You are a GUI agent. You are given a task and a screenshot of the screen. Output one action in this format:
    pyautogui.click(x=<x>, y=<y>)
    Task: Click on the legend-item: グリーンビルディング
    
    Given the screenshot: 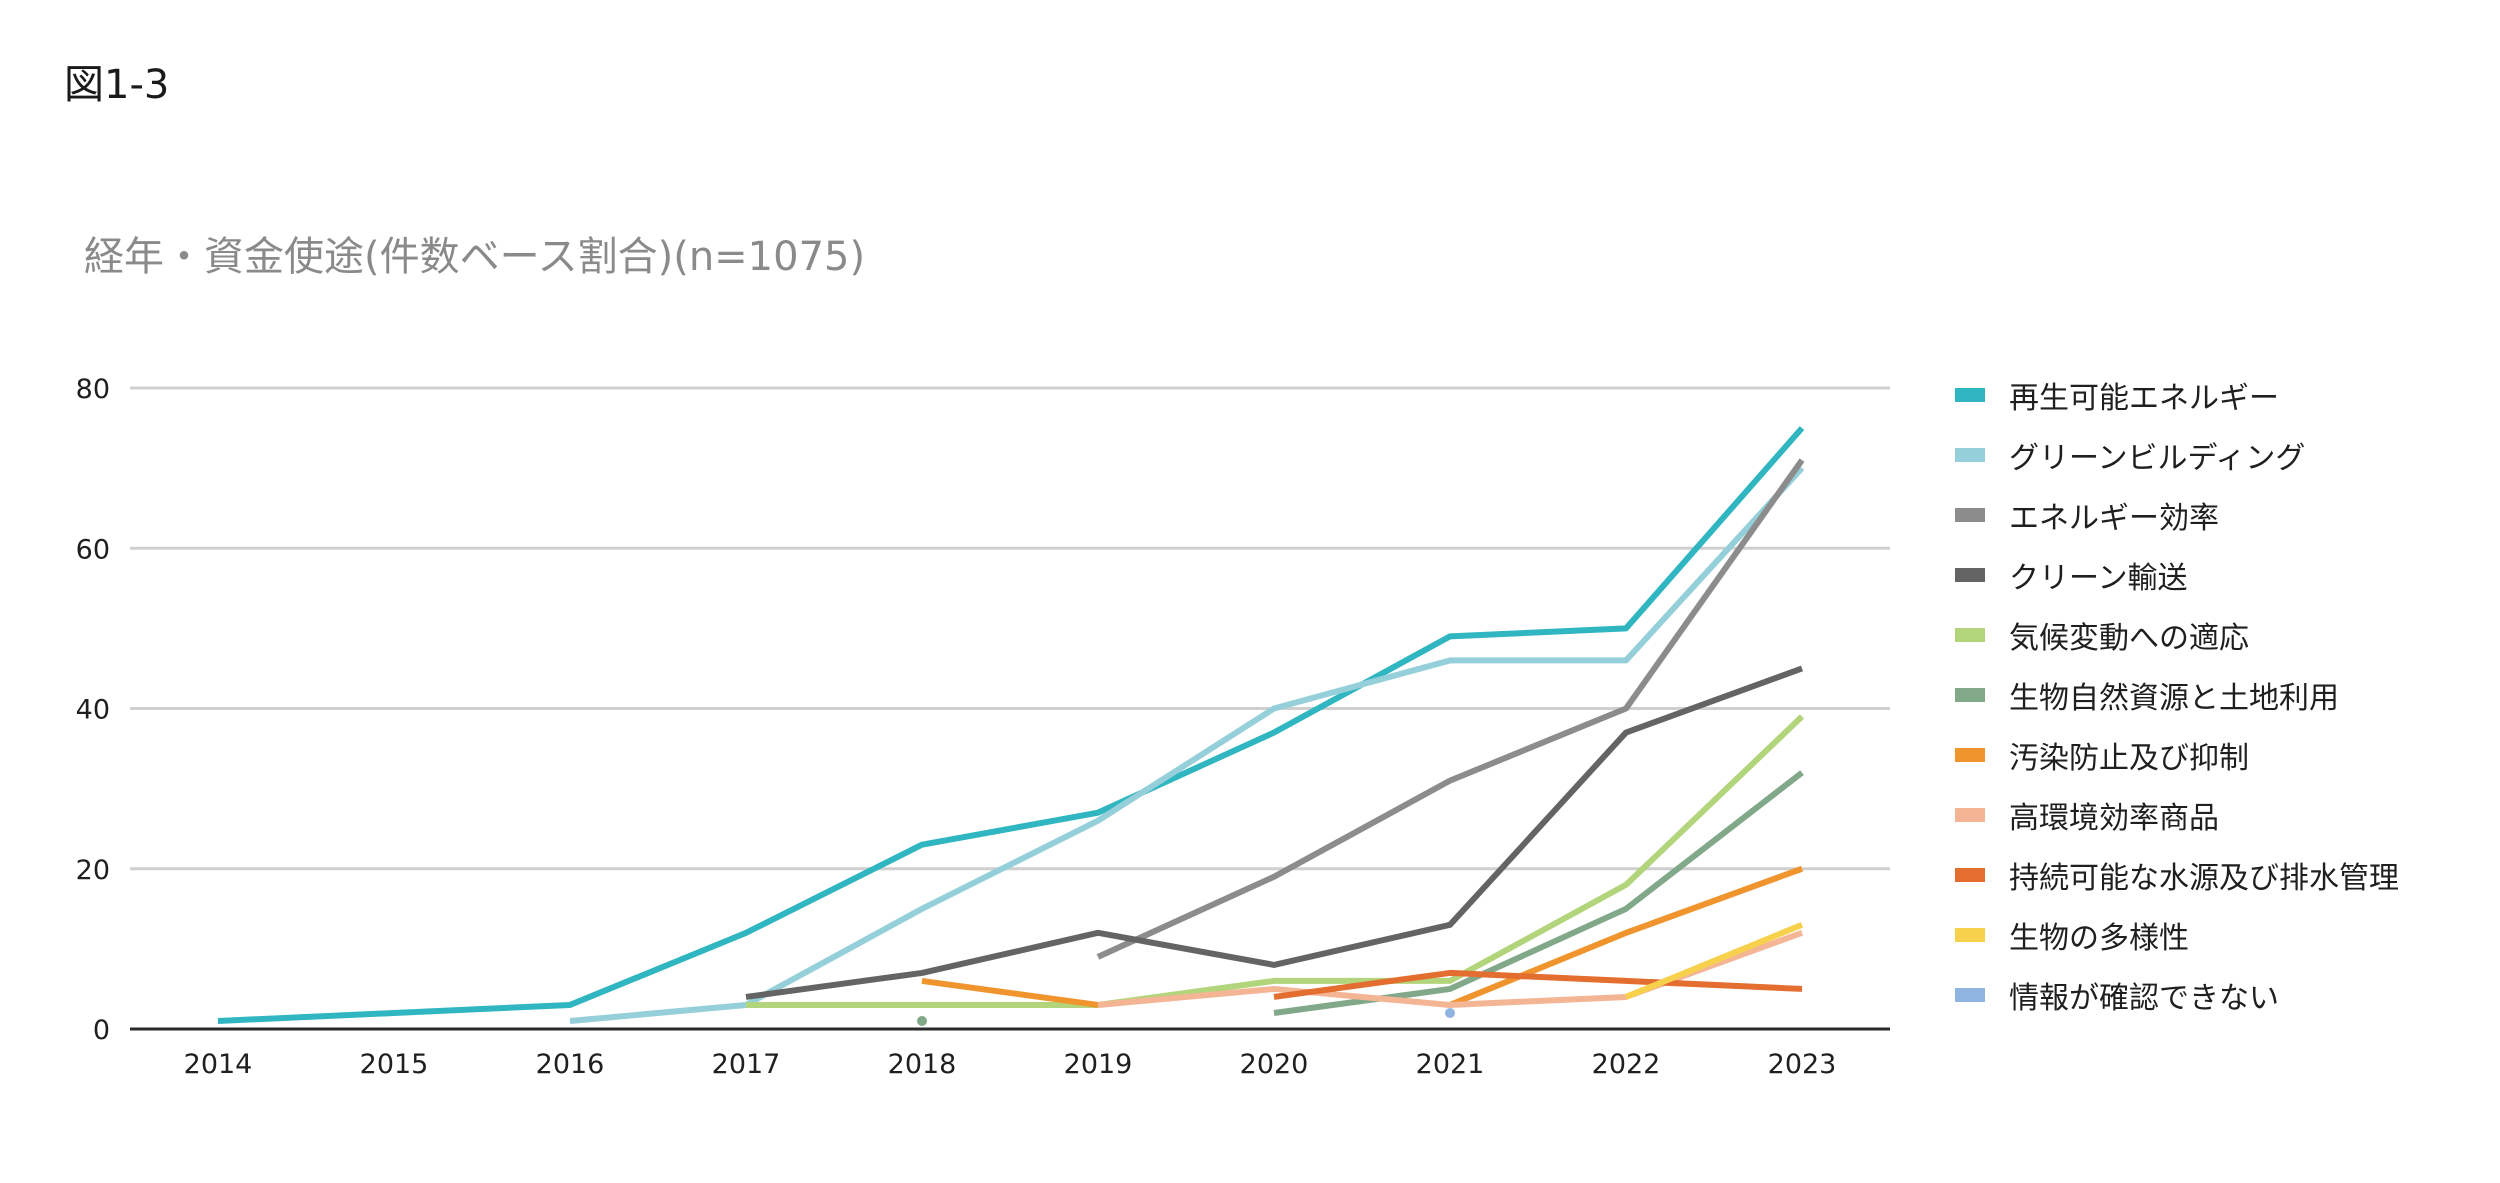 What is the action you would take?
    pyautogui.click(x=2177, y=455)
    